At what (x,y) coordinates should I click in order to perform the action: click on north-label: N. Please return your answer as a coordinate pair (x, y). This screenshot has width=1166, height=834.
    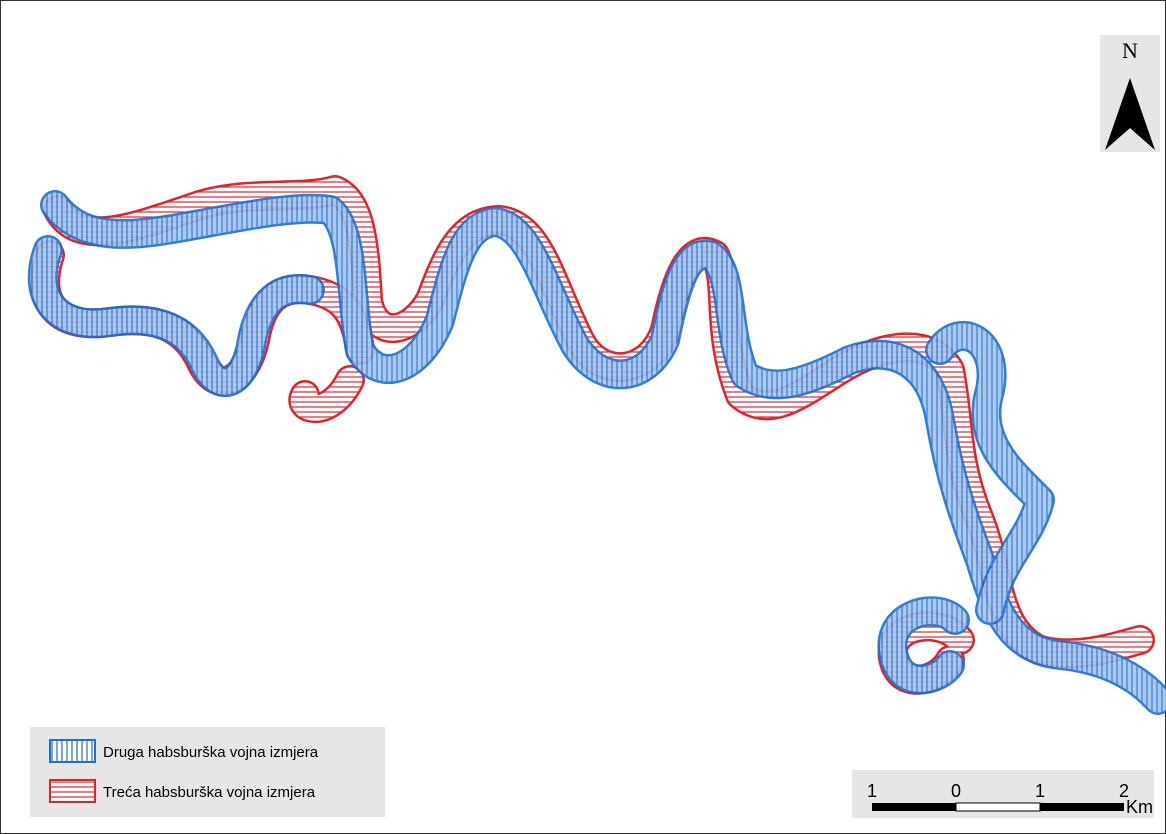
    Looking at the image, I should click on (1130, 50).